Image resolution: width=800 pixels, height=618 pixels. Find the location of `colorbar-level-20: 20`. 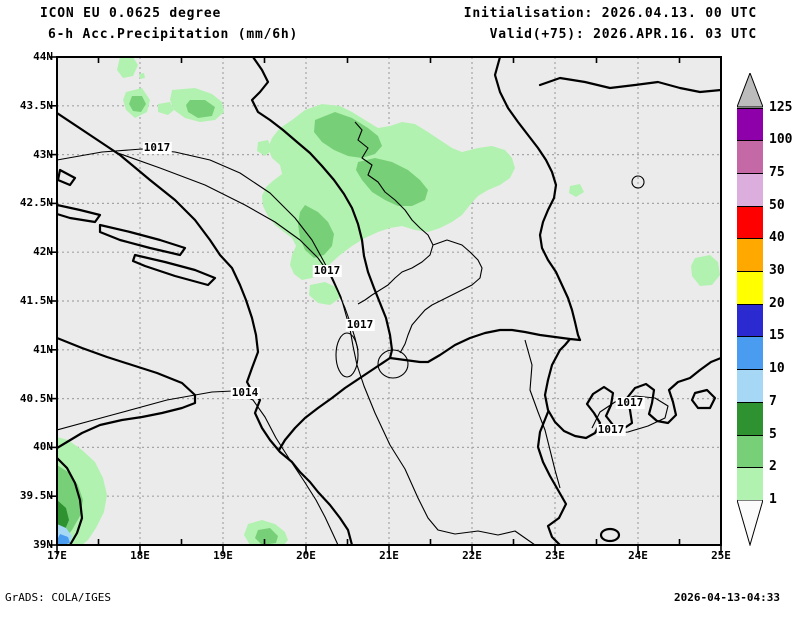

colorbar-level-20: 20 is located at coordinates (777, 303).